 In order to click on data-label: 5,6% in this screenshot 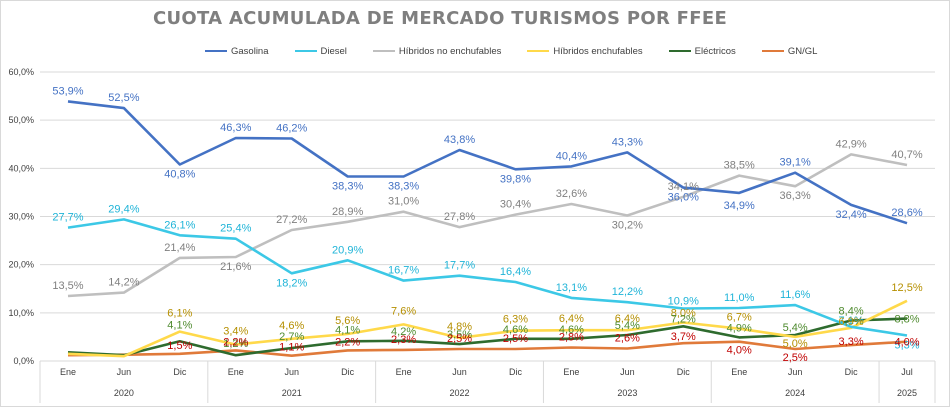, I will do `click(347, 321)`.